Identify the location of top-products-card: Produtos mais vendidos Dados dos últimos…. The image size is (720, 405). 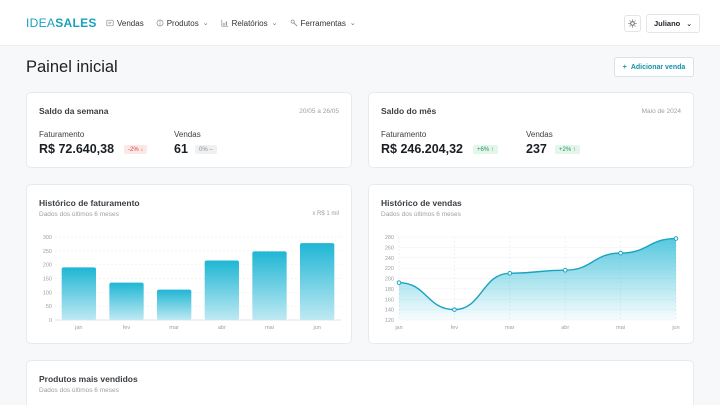
(360, 382).